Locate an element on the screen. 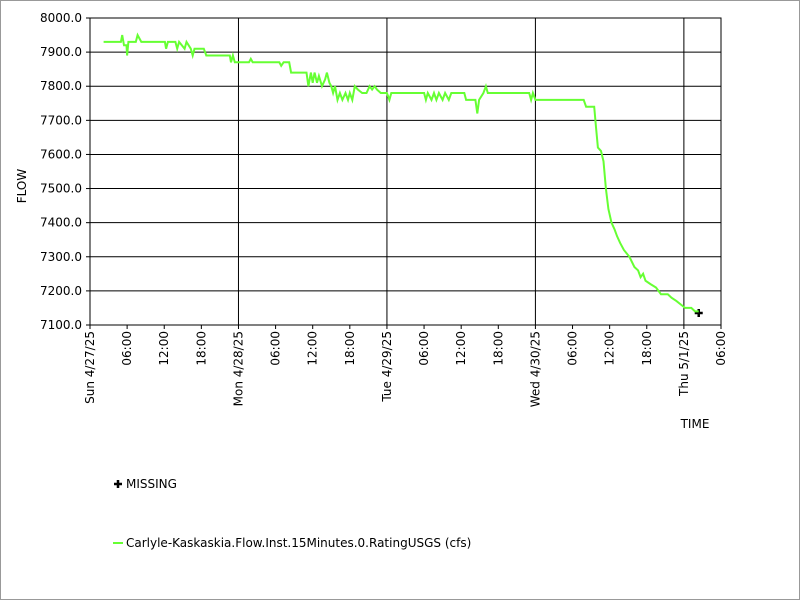 This screenshot has height=600, width=800. y-tick-label: 8000.0 is located at coordinates (61, 18).